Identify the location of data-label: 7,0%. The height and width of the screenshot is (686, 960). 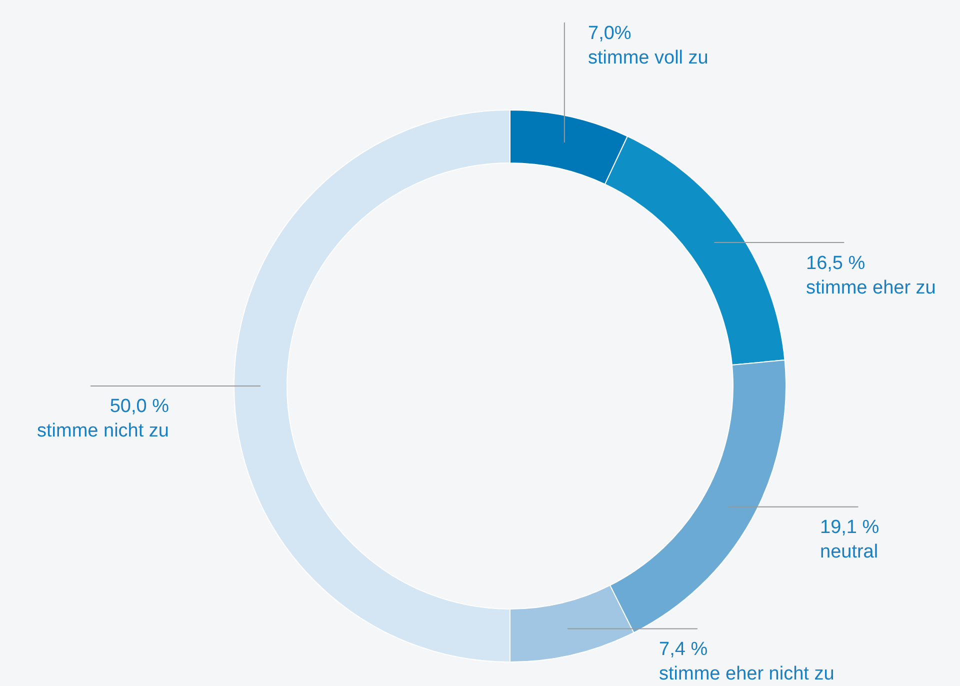
(610, 33).